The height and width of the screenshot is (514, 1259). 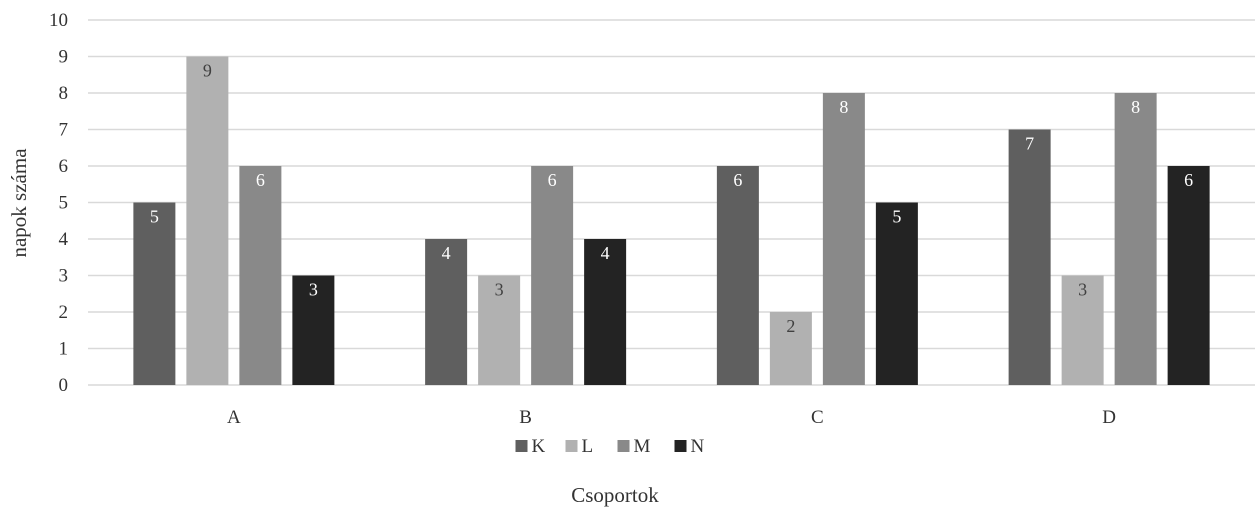 What do you see at coordinates (1188, 275) in the screenshot?
I see `bar-N-D` at bounding box center [1188, 275].